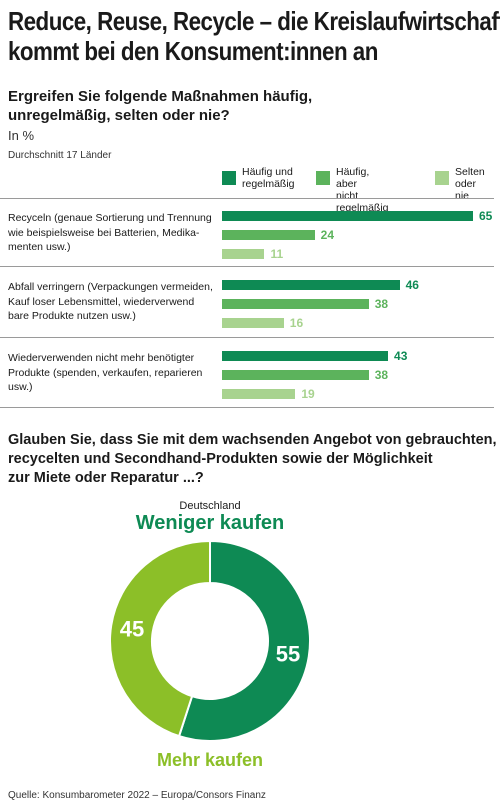 The height and width of the screenshot is (809, 500). I want to click on donut-label-mehr: Mehr kaufen, so click(210, 760).